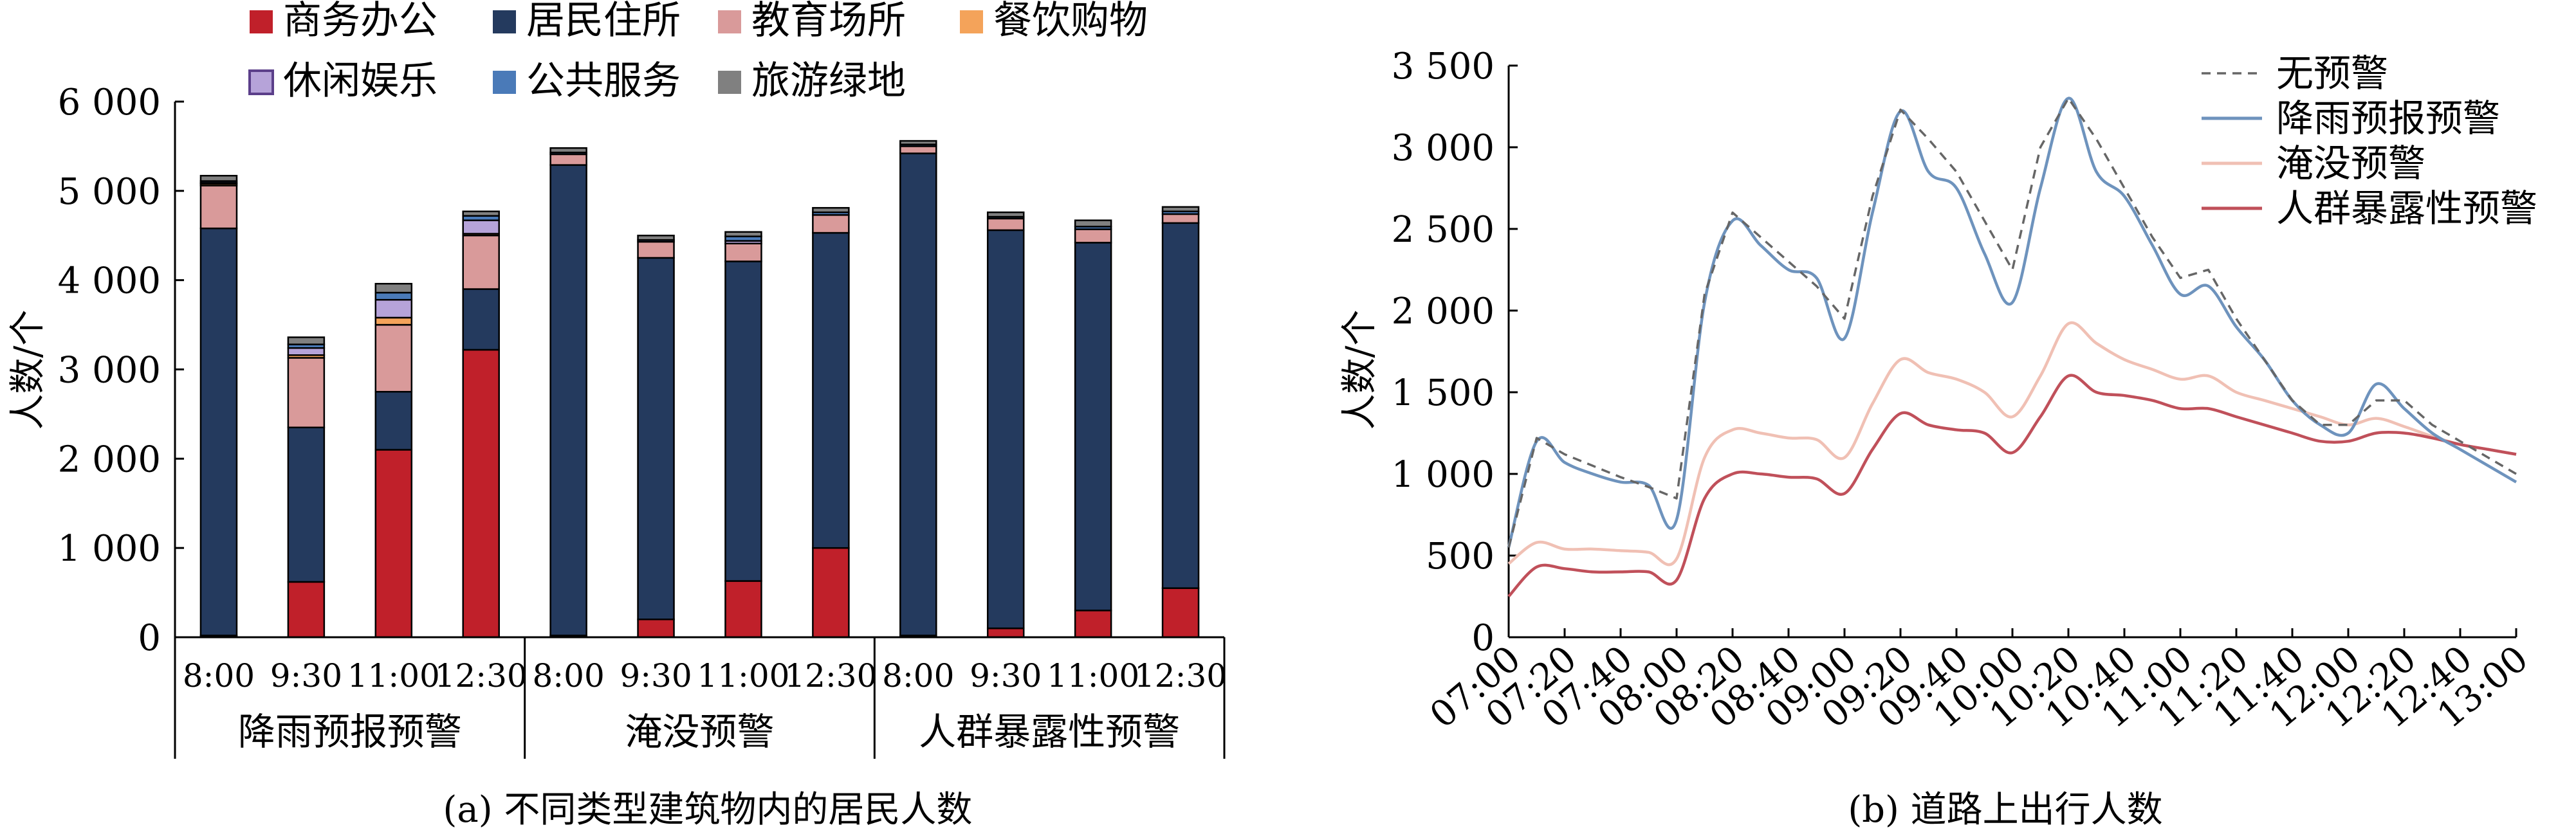  Describe the element at coordinates (109, 192) in the screenshot. I see `bar-y-tick-label: 5 000` at that location.